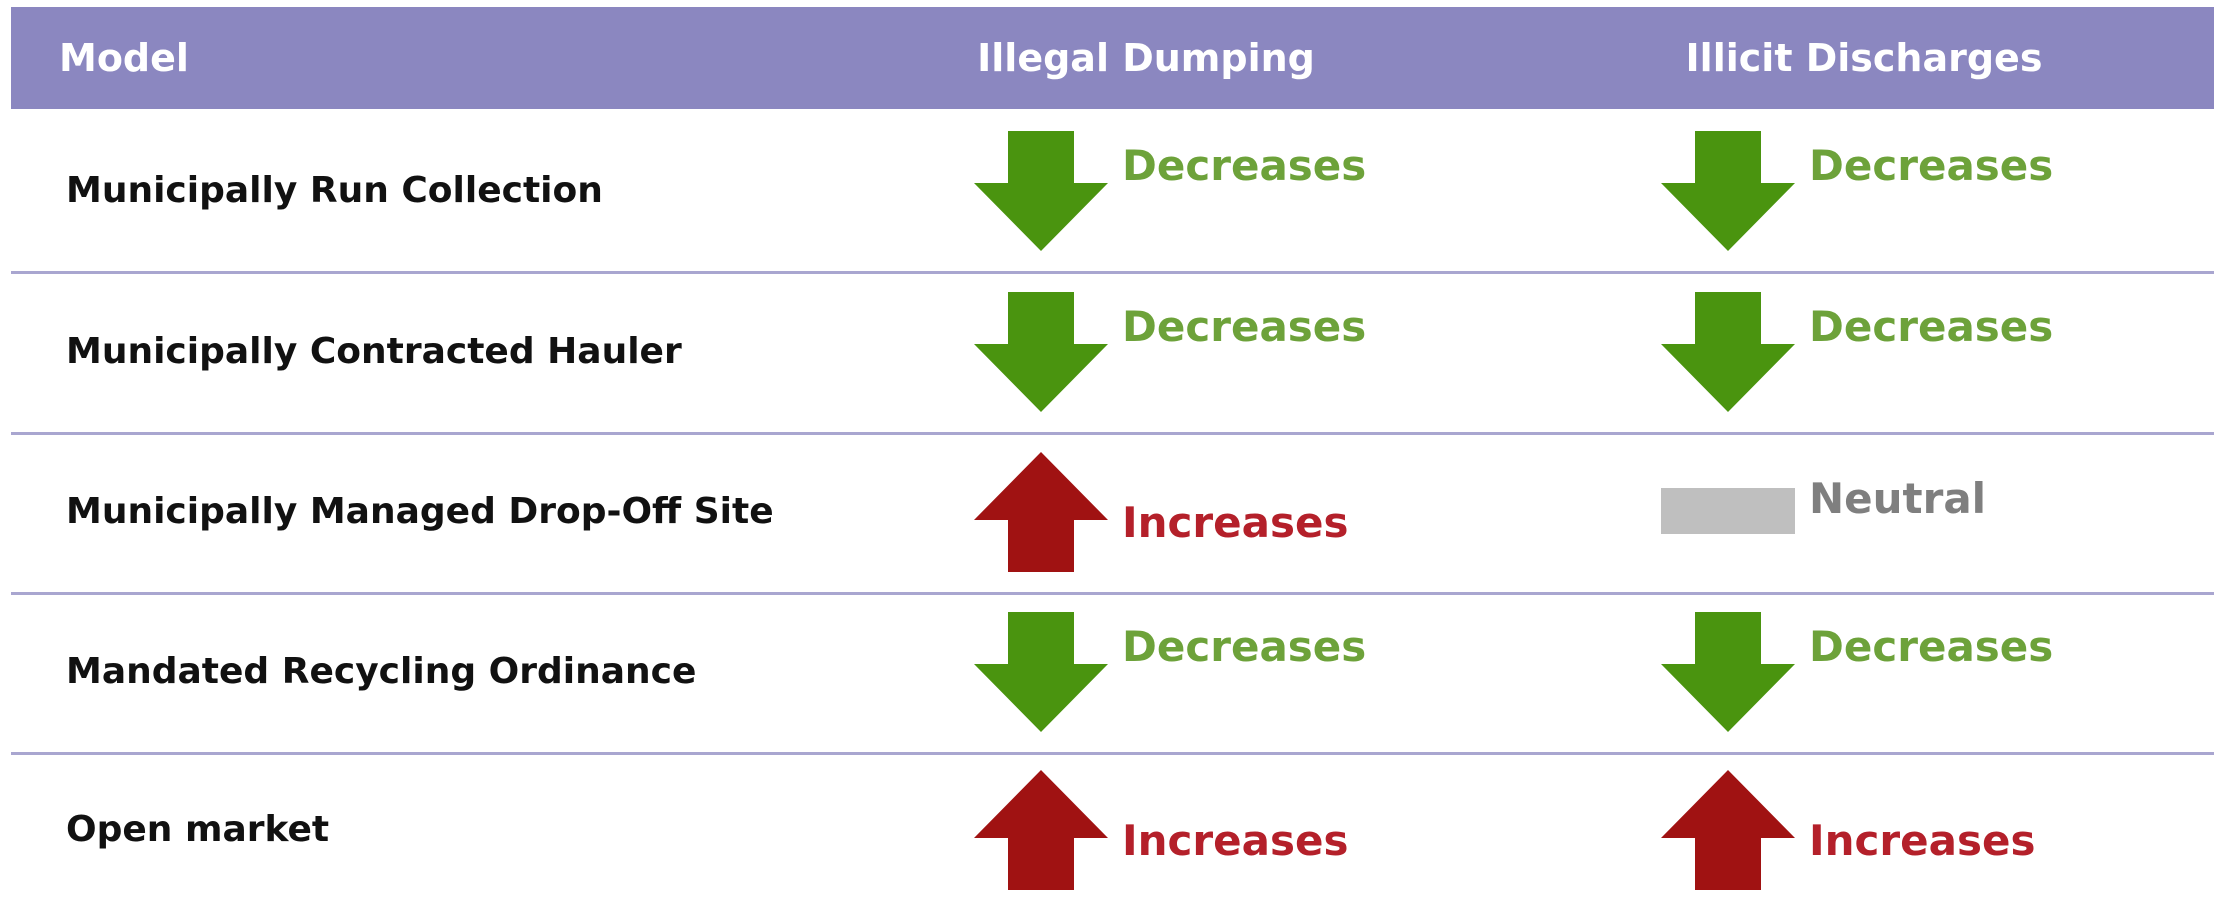 The image size is (2218, 910). Describe the element at coordinates (381, 671) in the screenshot. I see `model-name: Mandated Recycling Ordinance` at that location.